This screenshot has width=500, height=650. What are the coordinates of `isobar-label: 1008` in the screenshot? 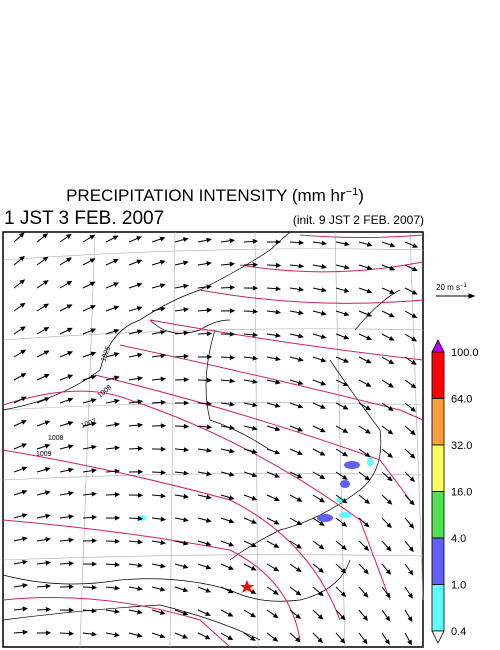 It's located at (56, 438).